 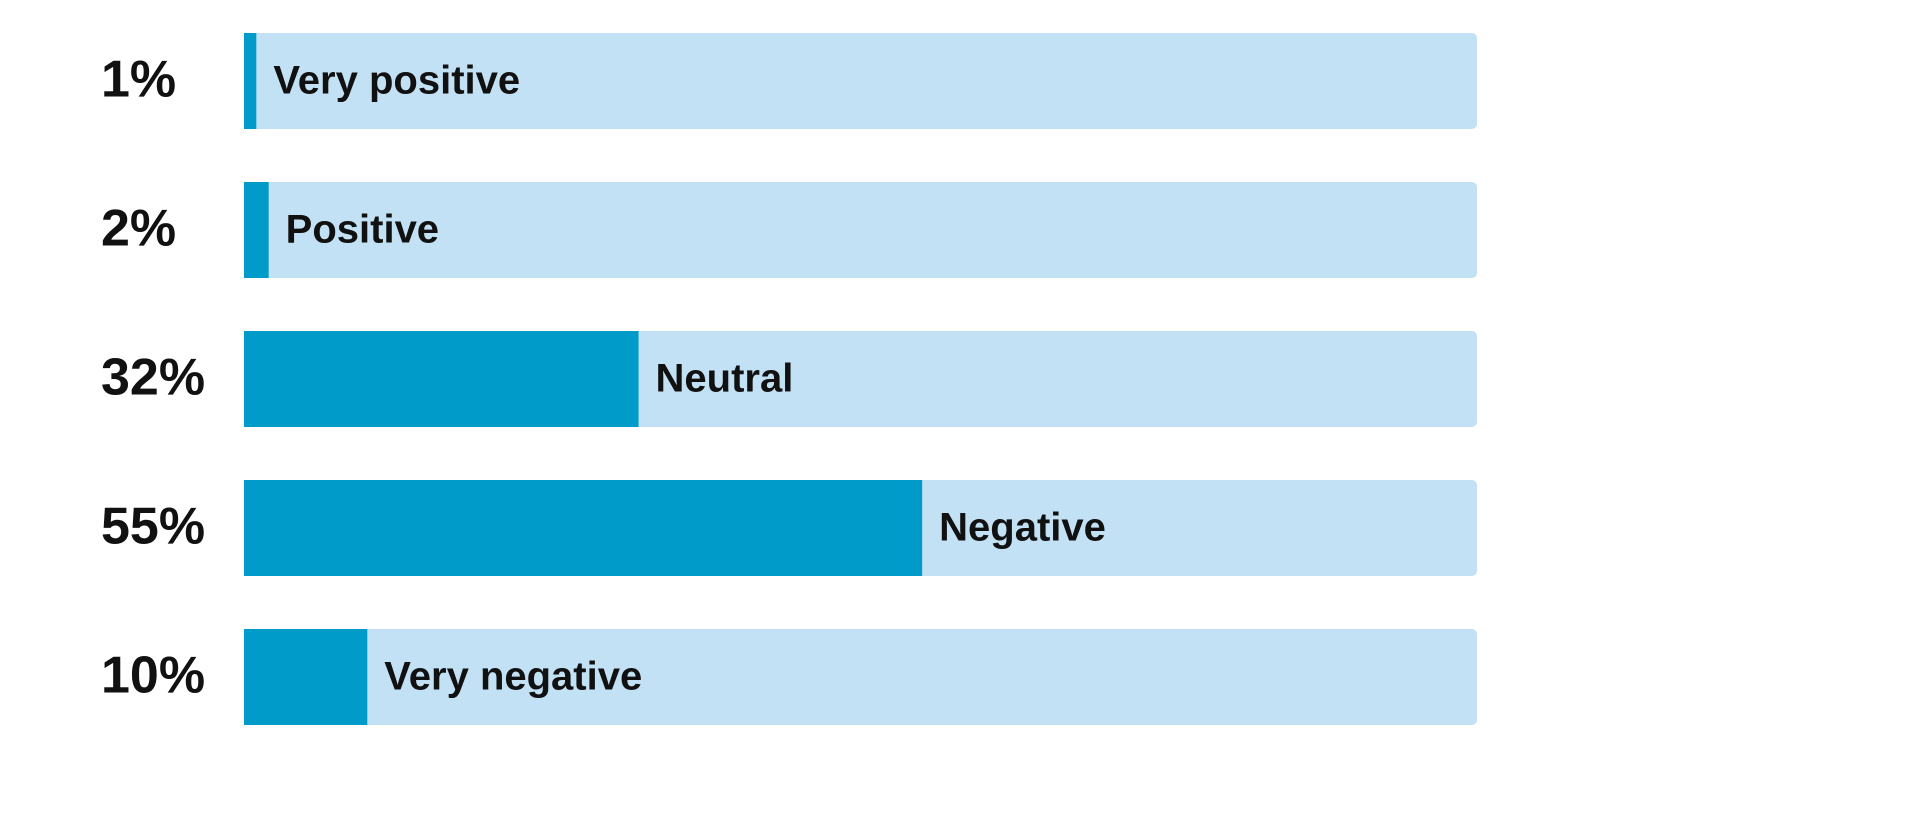 I want to click on value-label: 10%, so click(x=153, y=676).